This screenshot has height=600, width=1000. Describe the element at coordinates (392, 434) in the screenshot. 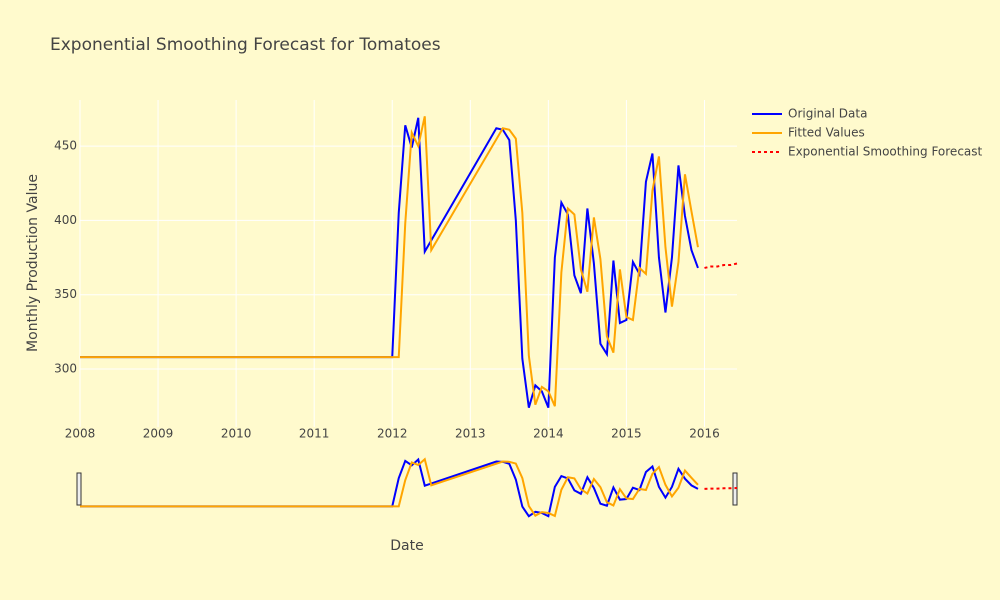

I see `x-tick-label: 2012` at that location.